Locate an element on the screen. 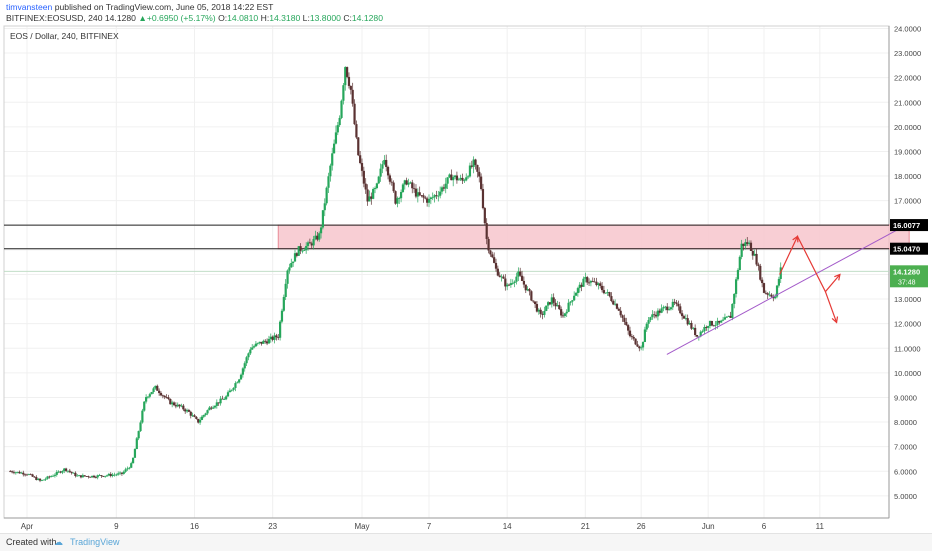 This screenshot has width=932, height=551. up-arrow-icon: ▲ is located at coordinates (142, 18).